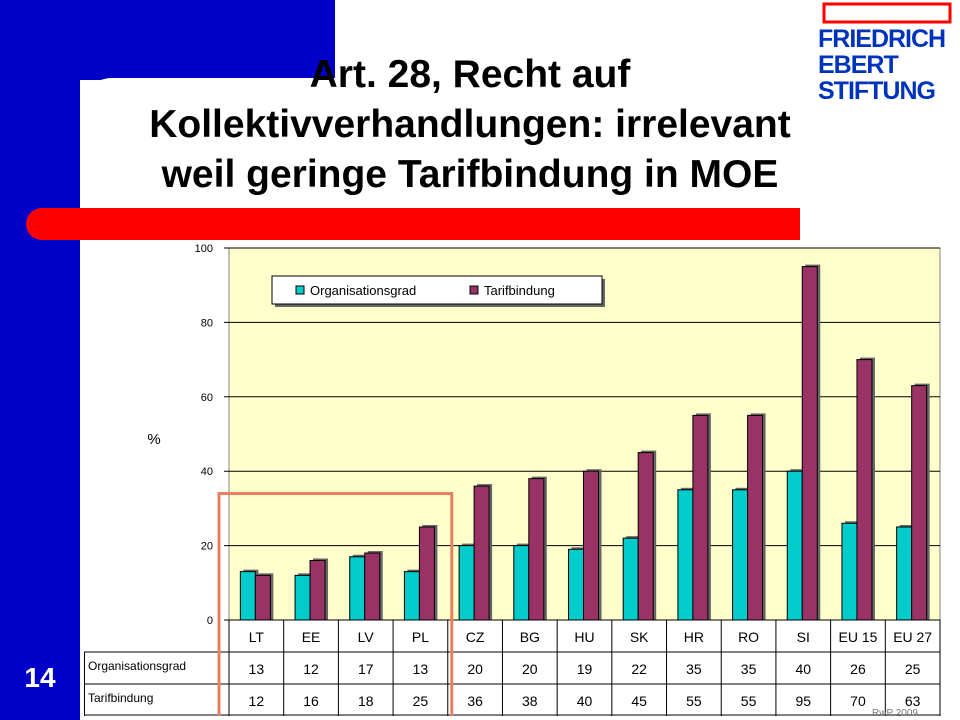  Describe the element at coordinates (363, 290) in the screenshot. I see `legend-label-organisationsgrad: Organisationsgrad` at that location.